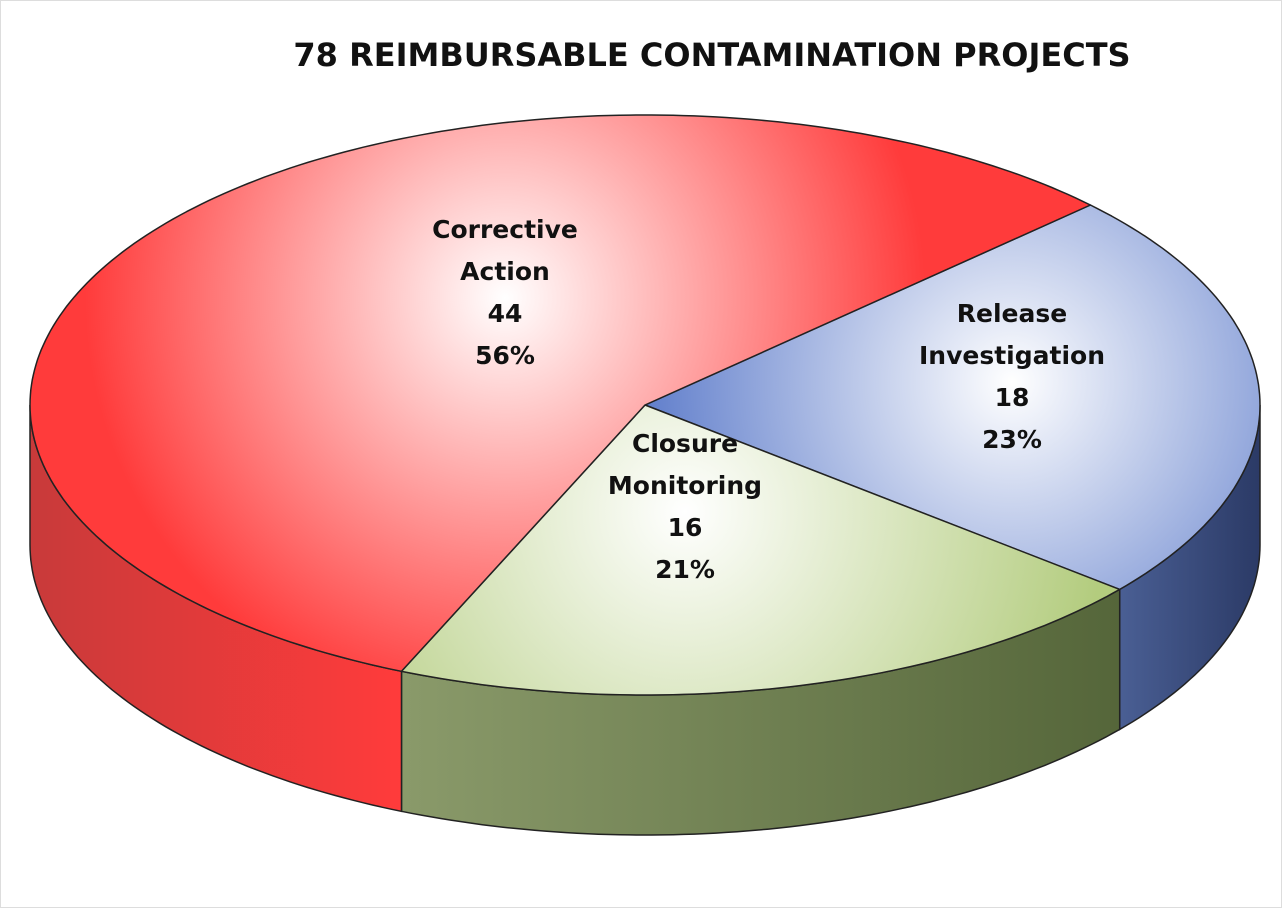  I want to click on slice-label: Closure Monitoring, so click(685, 464).